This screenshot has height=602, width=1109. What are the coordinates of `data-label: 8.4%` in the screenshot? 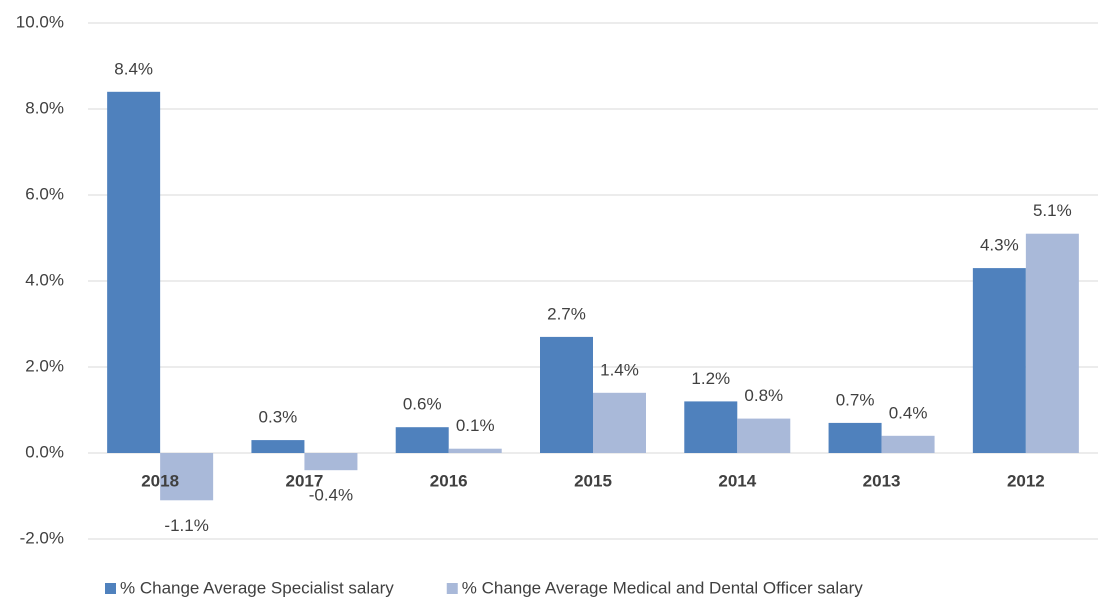 It's located at (133, 68).